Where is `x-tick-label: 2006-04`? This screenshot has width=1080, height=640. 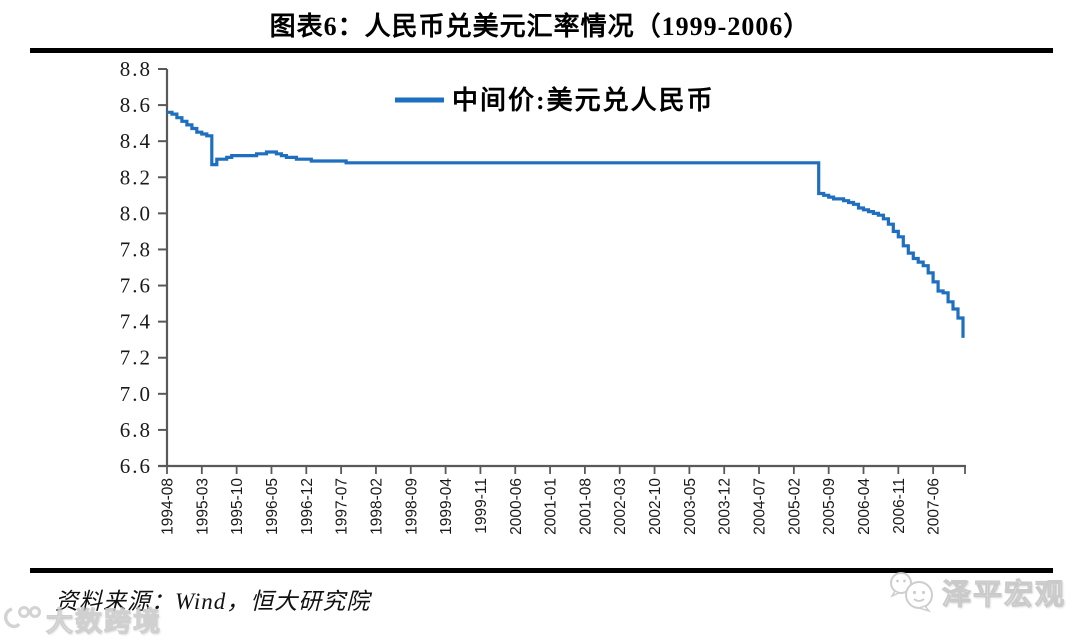 x-tick-label: 2006-04 is located at coordinates (864, 506).